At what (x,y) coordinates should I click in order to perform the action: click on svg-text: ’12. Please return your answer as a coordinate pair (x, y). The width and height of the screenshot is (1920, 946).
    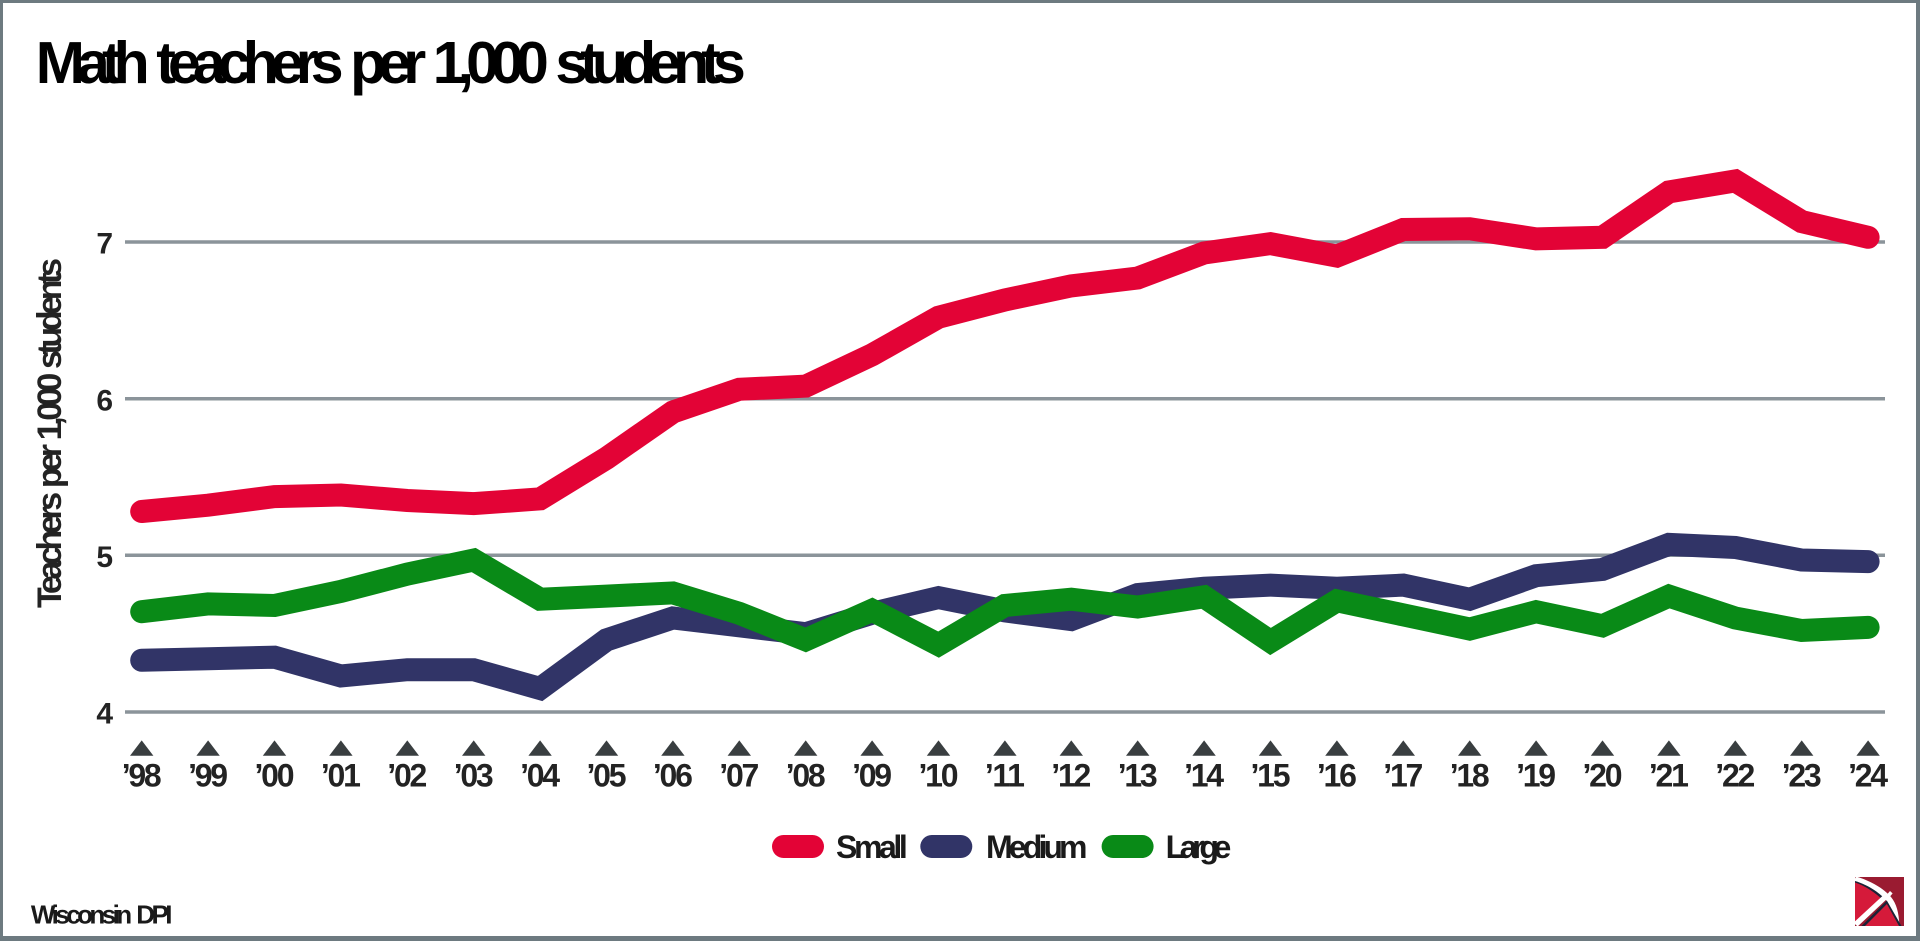
    Looking at the image, I should click on (1071, 776).